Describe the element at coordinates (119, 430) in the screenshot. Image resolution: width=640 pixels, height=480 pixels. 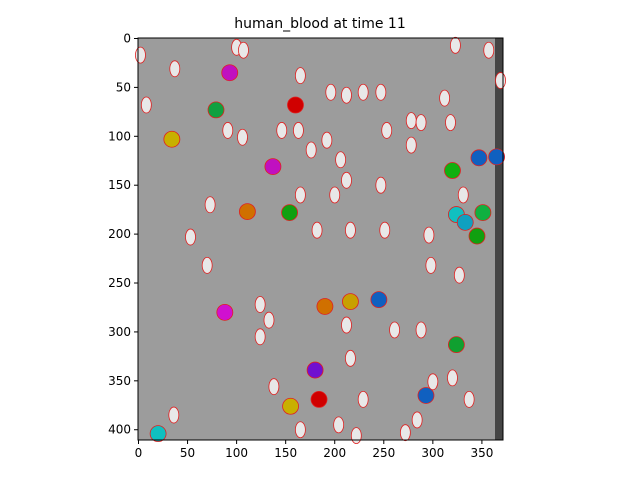
I see `y-tick-label: 400` at that location.